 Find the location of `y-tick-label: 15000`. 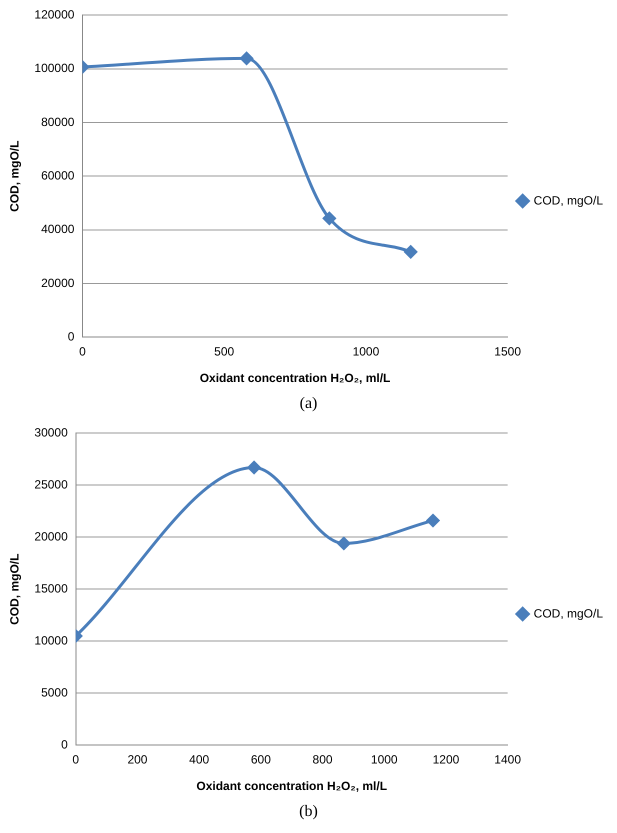

y-tick-label: 15000 is located at coordinates (51, 589).